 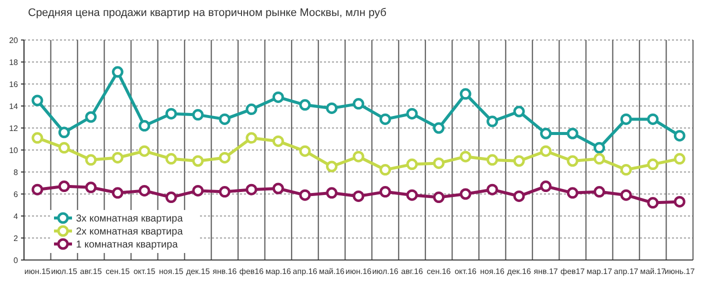 I want to click on y-tick-label: 8, so click(x=16, y=172).